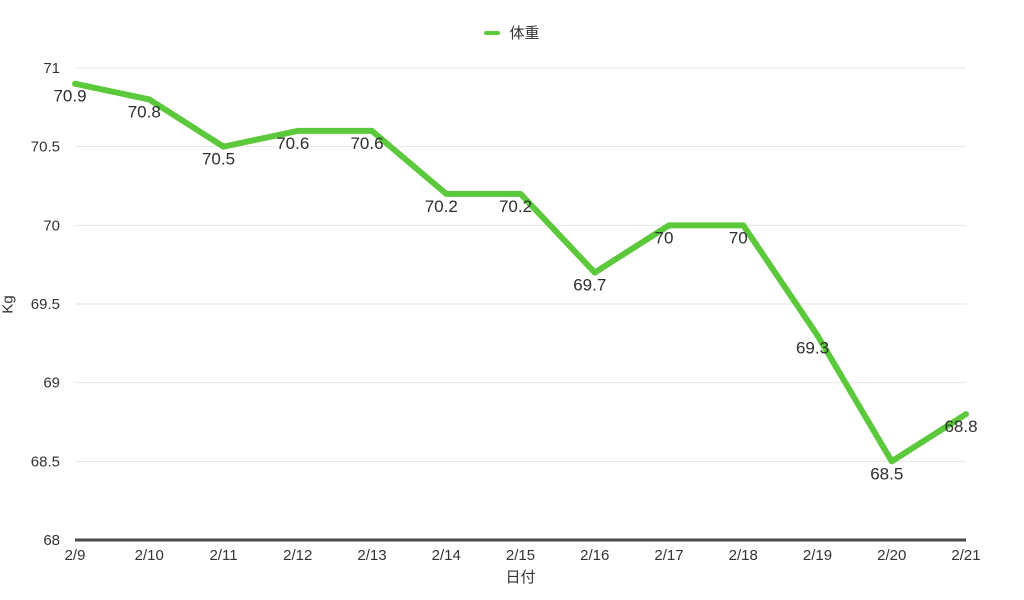 Image resolution: width=1024 pixels, height=600 pixels. What do you see at coordinates (75, 555) in the screenshot?
I see `x-tick-label: 2/9` at bounding box center [75, 555].